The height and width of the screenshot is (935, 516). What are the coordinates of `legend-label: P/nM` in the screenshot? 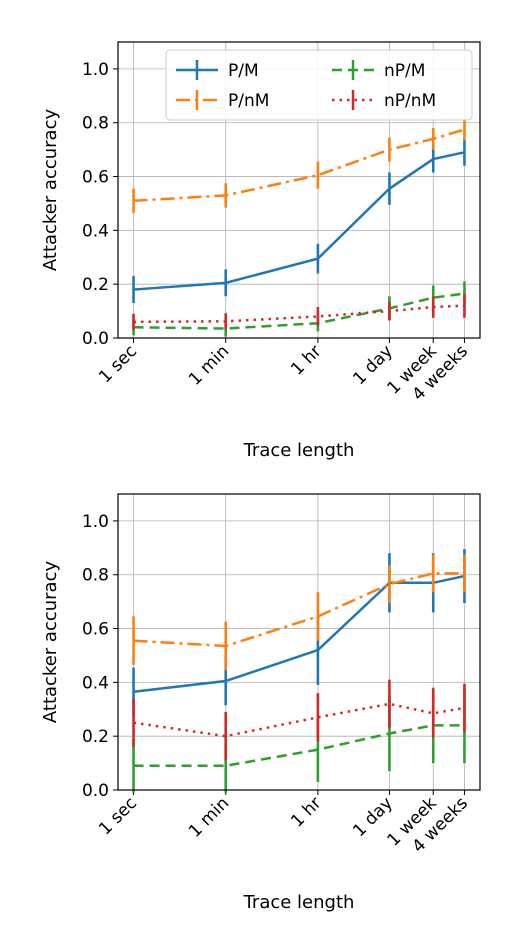 It's located at (248, 101).